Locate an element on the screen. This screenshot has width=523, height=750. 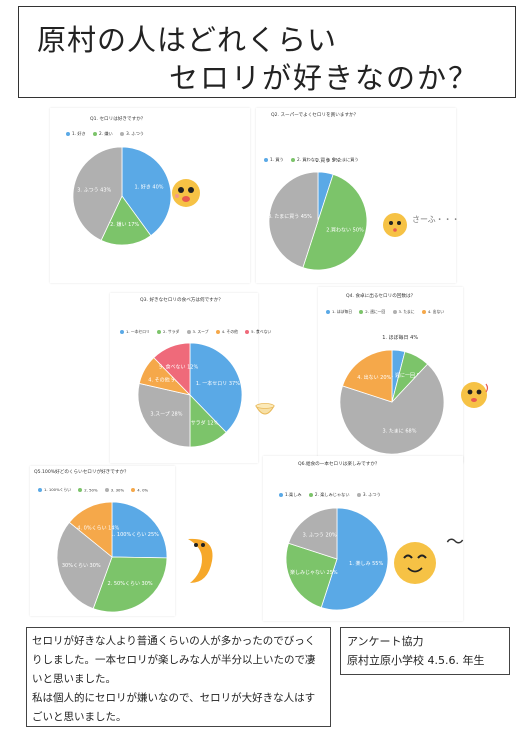
slice-label: 2.買わない 50% is located at coordinates (345, 229).